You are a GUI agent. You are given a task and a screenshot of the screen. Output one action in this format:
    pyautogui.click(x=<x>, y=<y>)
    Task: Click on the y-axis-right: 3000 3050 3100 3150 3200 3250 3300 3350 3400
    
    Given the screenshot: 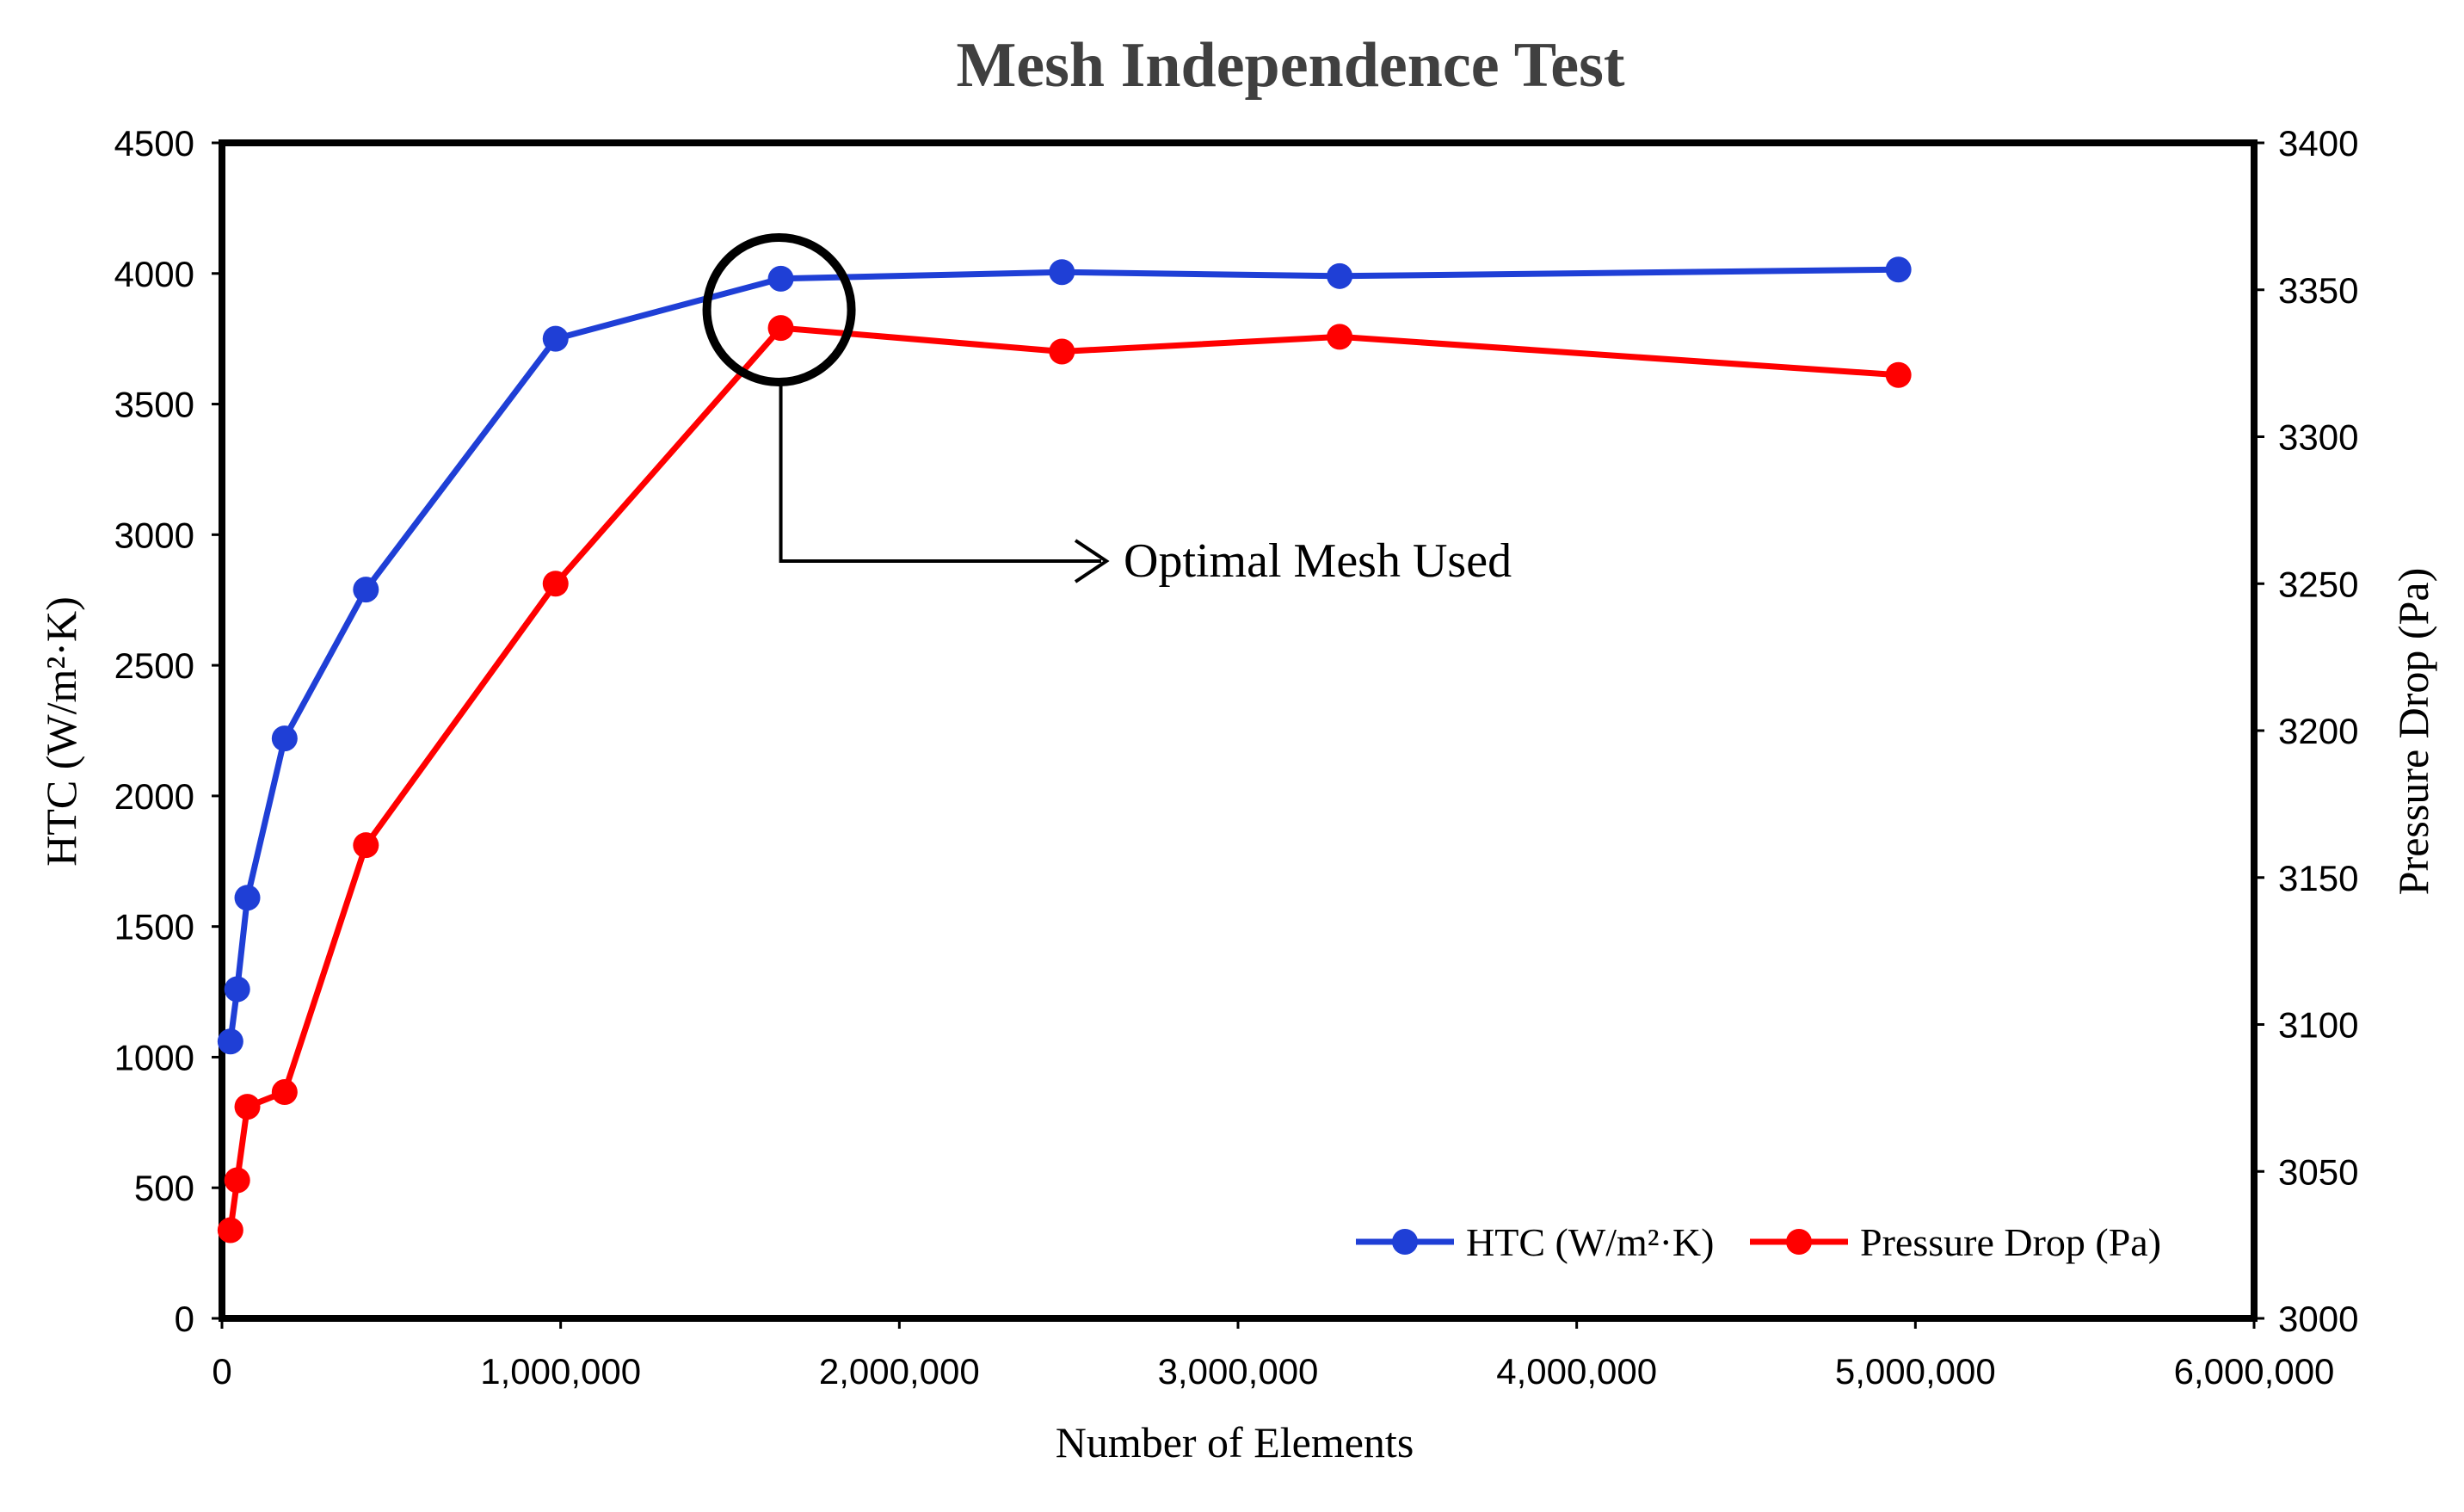 What is the action you would take?
    pyautogui.click(x=2306, y=731)
    